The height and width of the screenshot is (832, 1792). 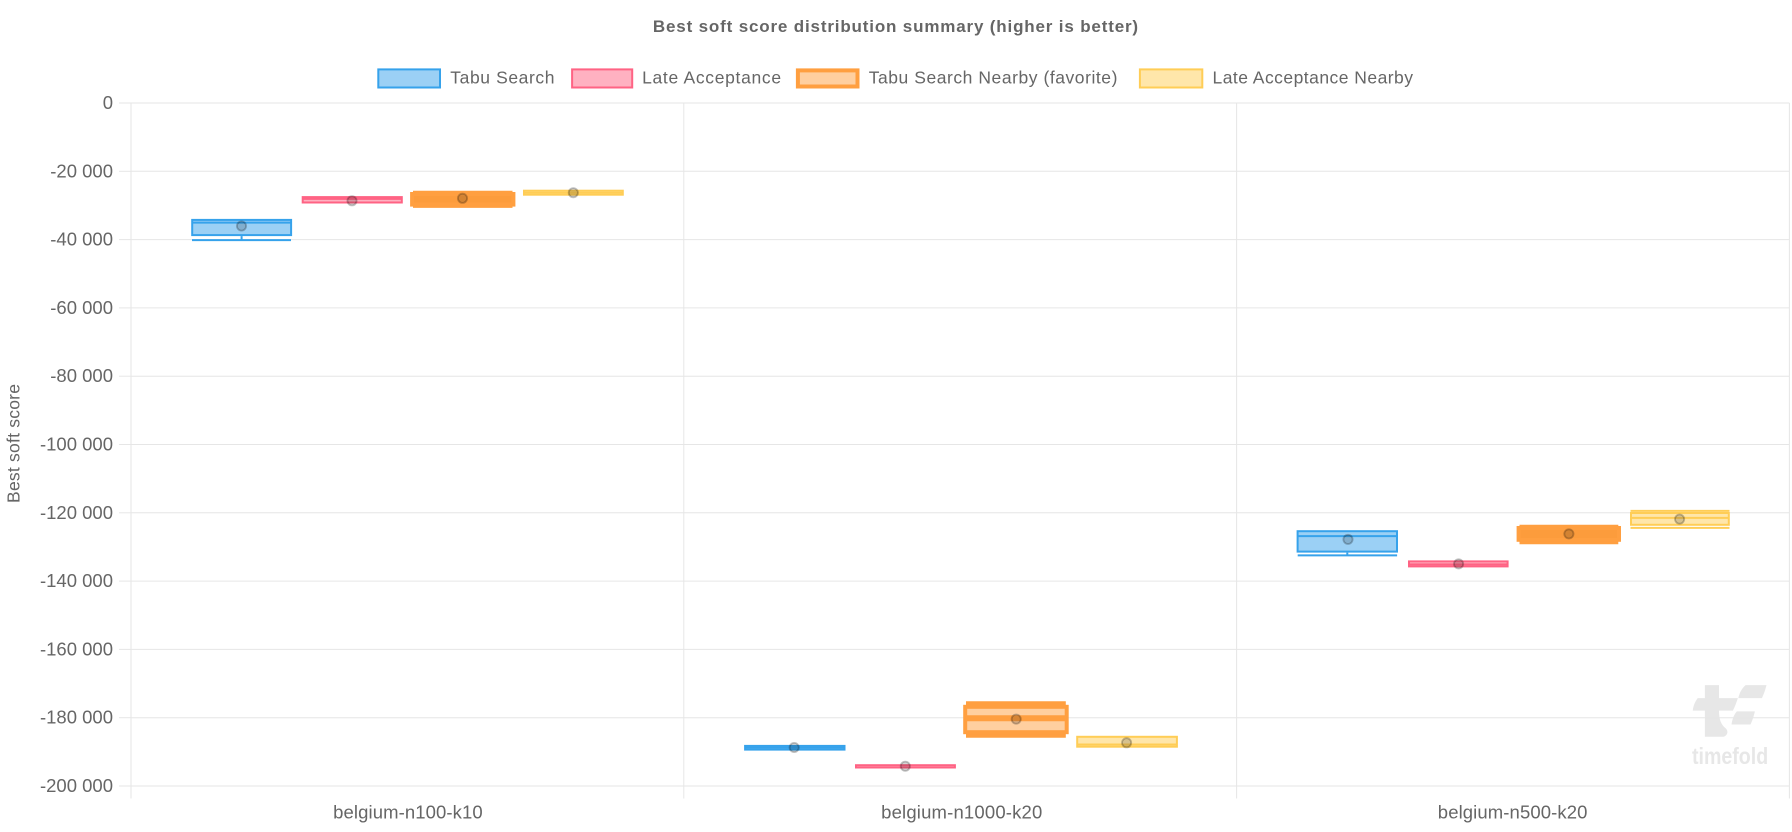 What do you see at coordinates (502, 78) in the screenshot?
I see `svg-text: Tabu Search` at bounding box center [502, 78].